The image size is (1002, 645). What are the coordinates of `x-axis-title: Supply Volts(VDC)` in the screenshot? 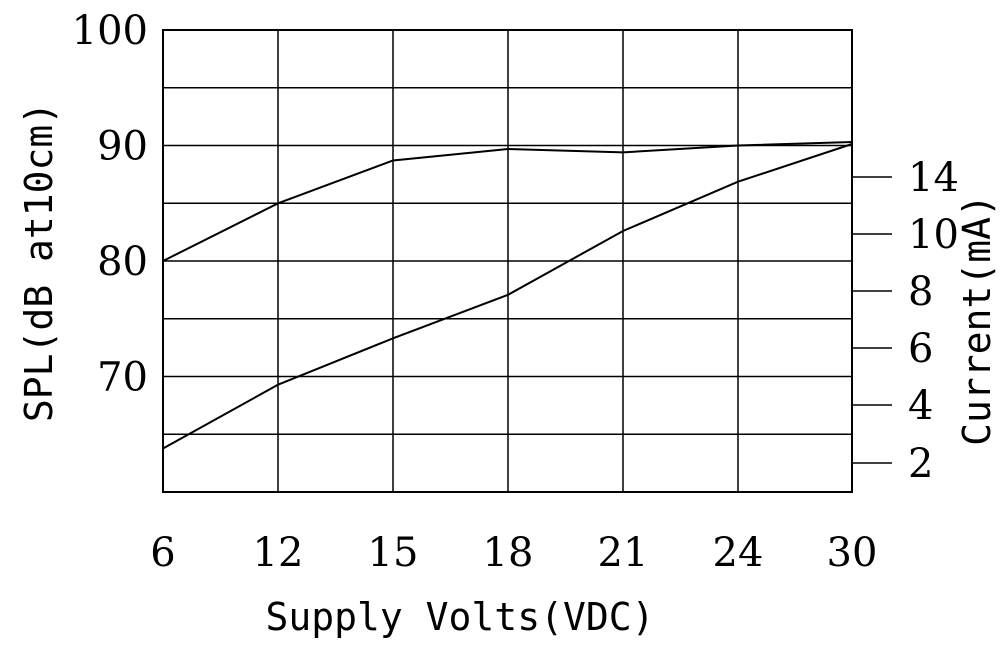 It's located at (460, 617).